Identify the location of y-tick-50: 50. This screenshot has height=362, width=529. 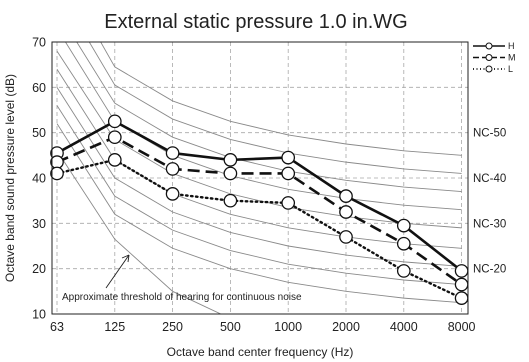
(39, 133).